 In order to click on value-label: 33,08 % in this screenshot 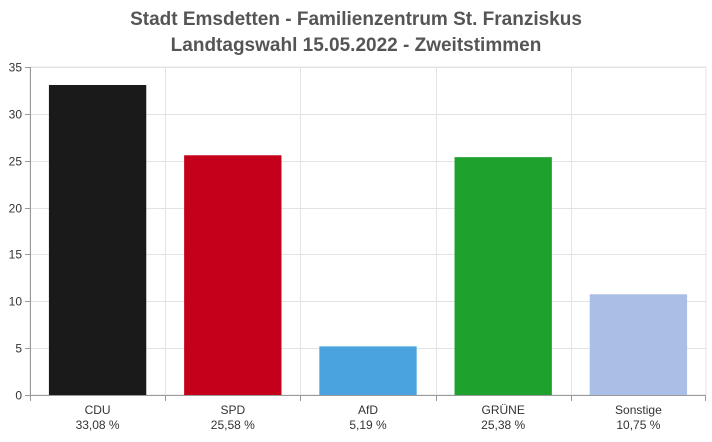, I will do `click(98, 425)`.